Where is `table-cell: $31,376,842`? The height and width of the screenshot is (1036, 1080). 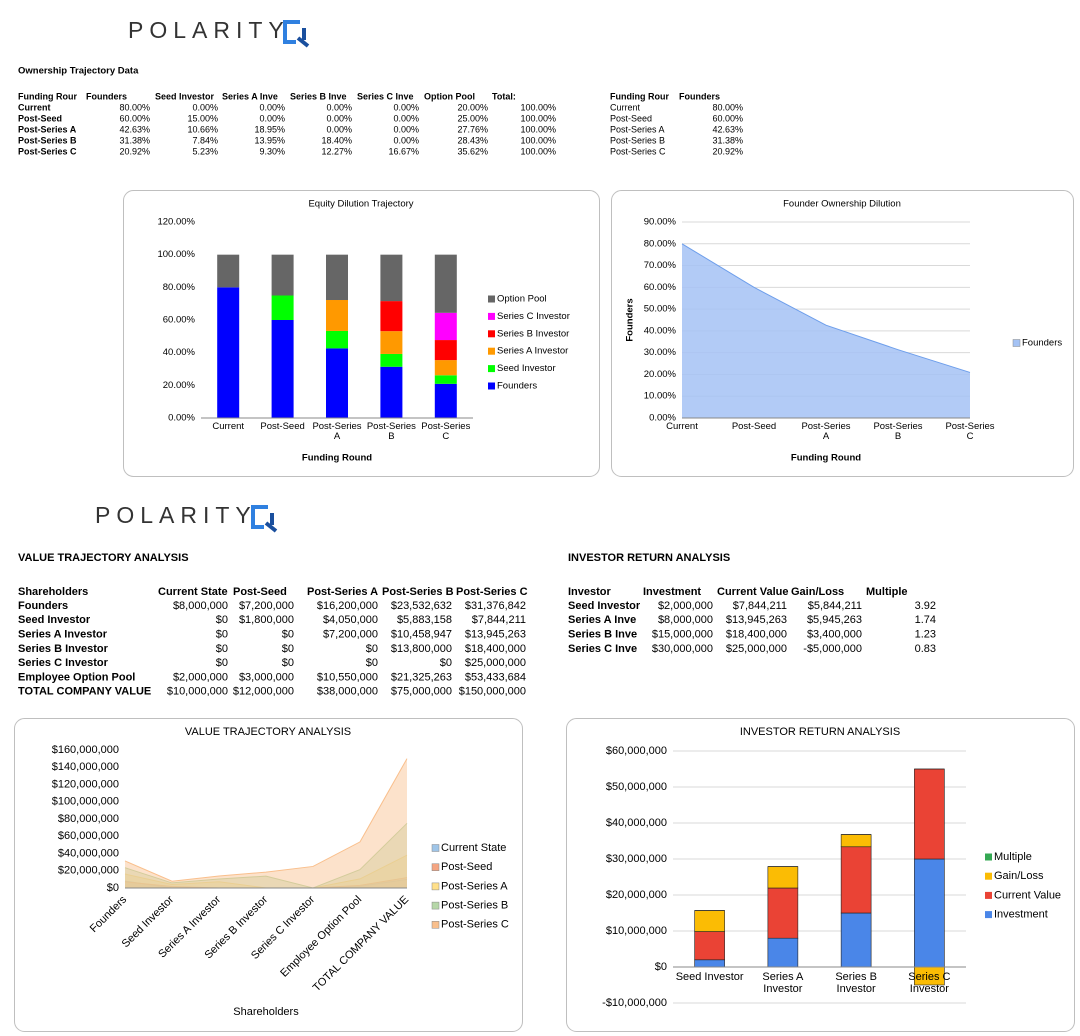
table-cell: $31,376,842 is located at coordinates (495, 606).